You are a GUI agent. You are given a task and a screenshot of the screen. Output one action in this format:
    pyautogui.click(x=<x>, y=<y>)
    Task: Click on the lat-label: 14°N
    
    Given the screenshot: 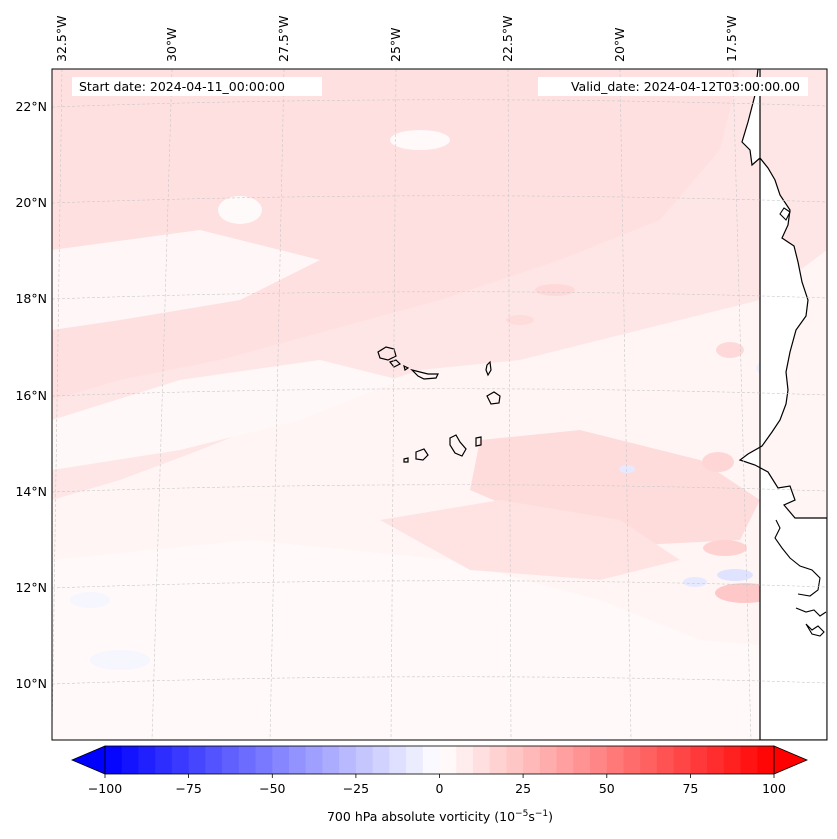 What is the action you would take?
    pyautogui.click(x=31, y=491)
    